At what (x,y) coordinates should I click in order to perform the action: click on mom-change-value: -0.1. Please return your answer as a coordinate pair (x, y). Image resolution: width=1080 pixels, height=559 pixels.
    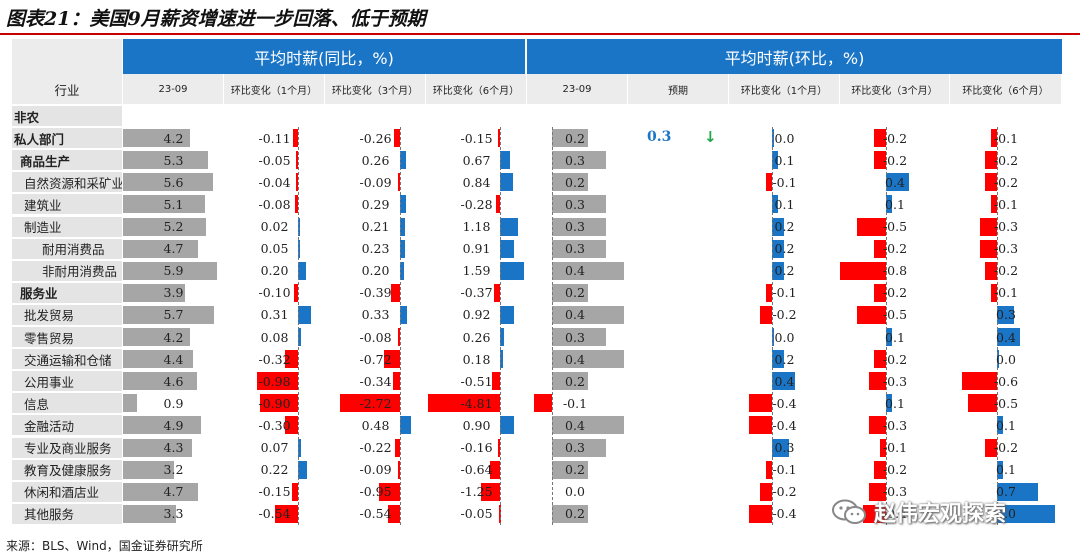
    Looking at the image, I should click on (1006, 293).